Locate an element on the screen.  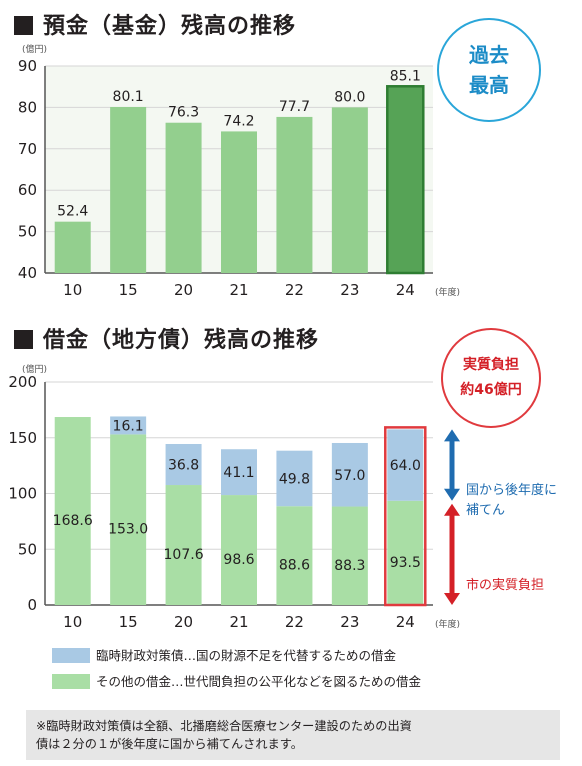
deposit-title-text: 預金（基金）残高の推移 is located at coordinates (170, 26).